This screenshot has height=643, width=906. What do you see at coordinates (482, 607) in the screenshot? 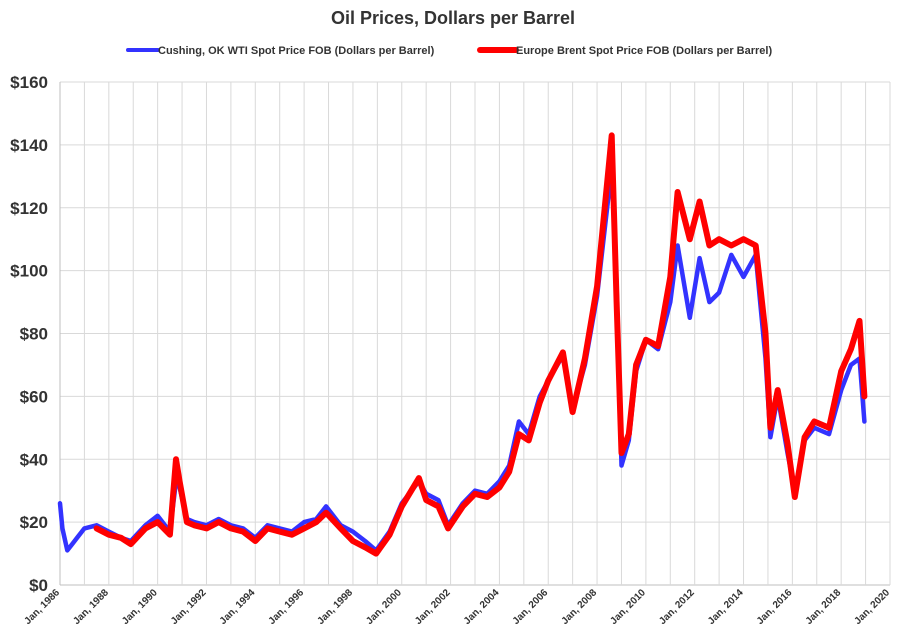
I see `x-tick-label: Jan, 2004` at bounding box center [482, 607].